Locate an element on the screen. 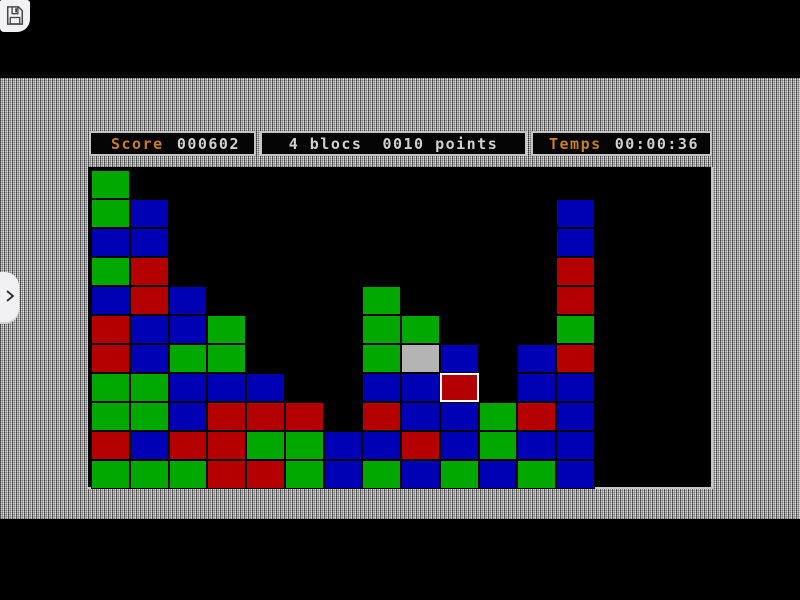  save-button is located at coordinates (15, 16).